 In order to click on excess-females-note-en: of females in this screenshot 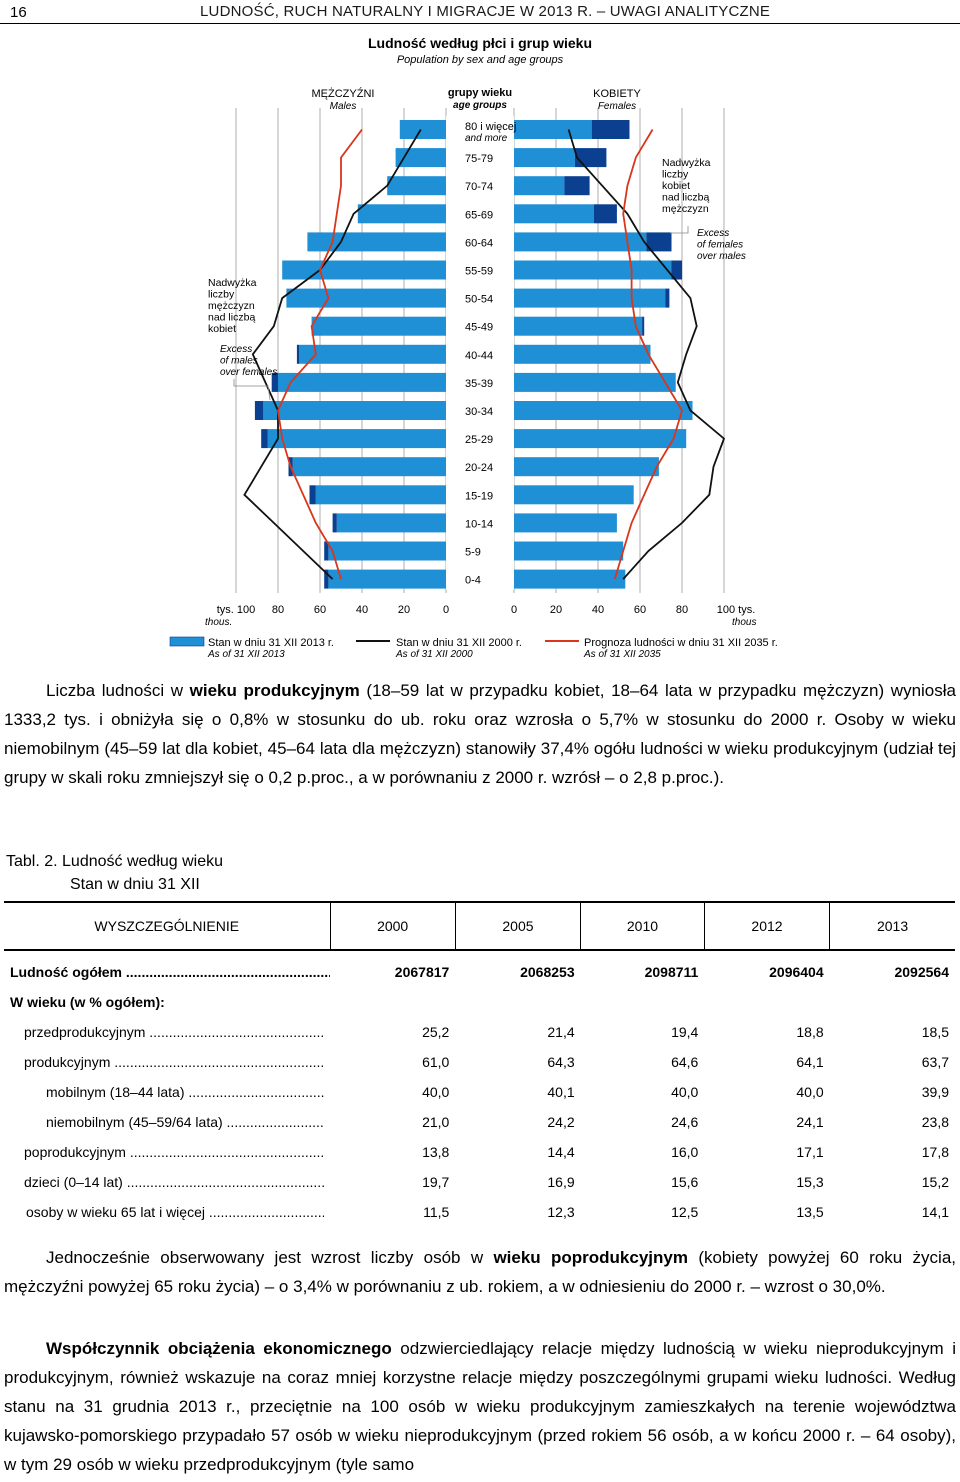, I will do `click(720, 245)`.